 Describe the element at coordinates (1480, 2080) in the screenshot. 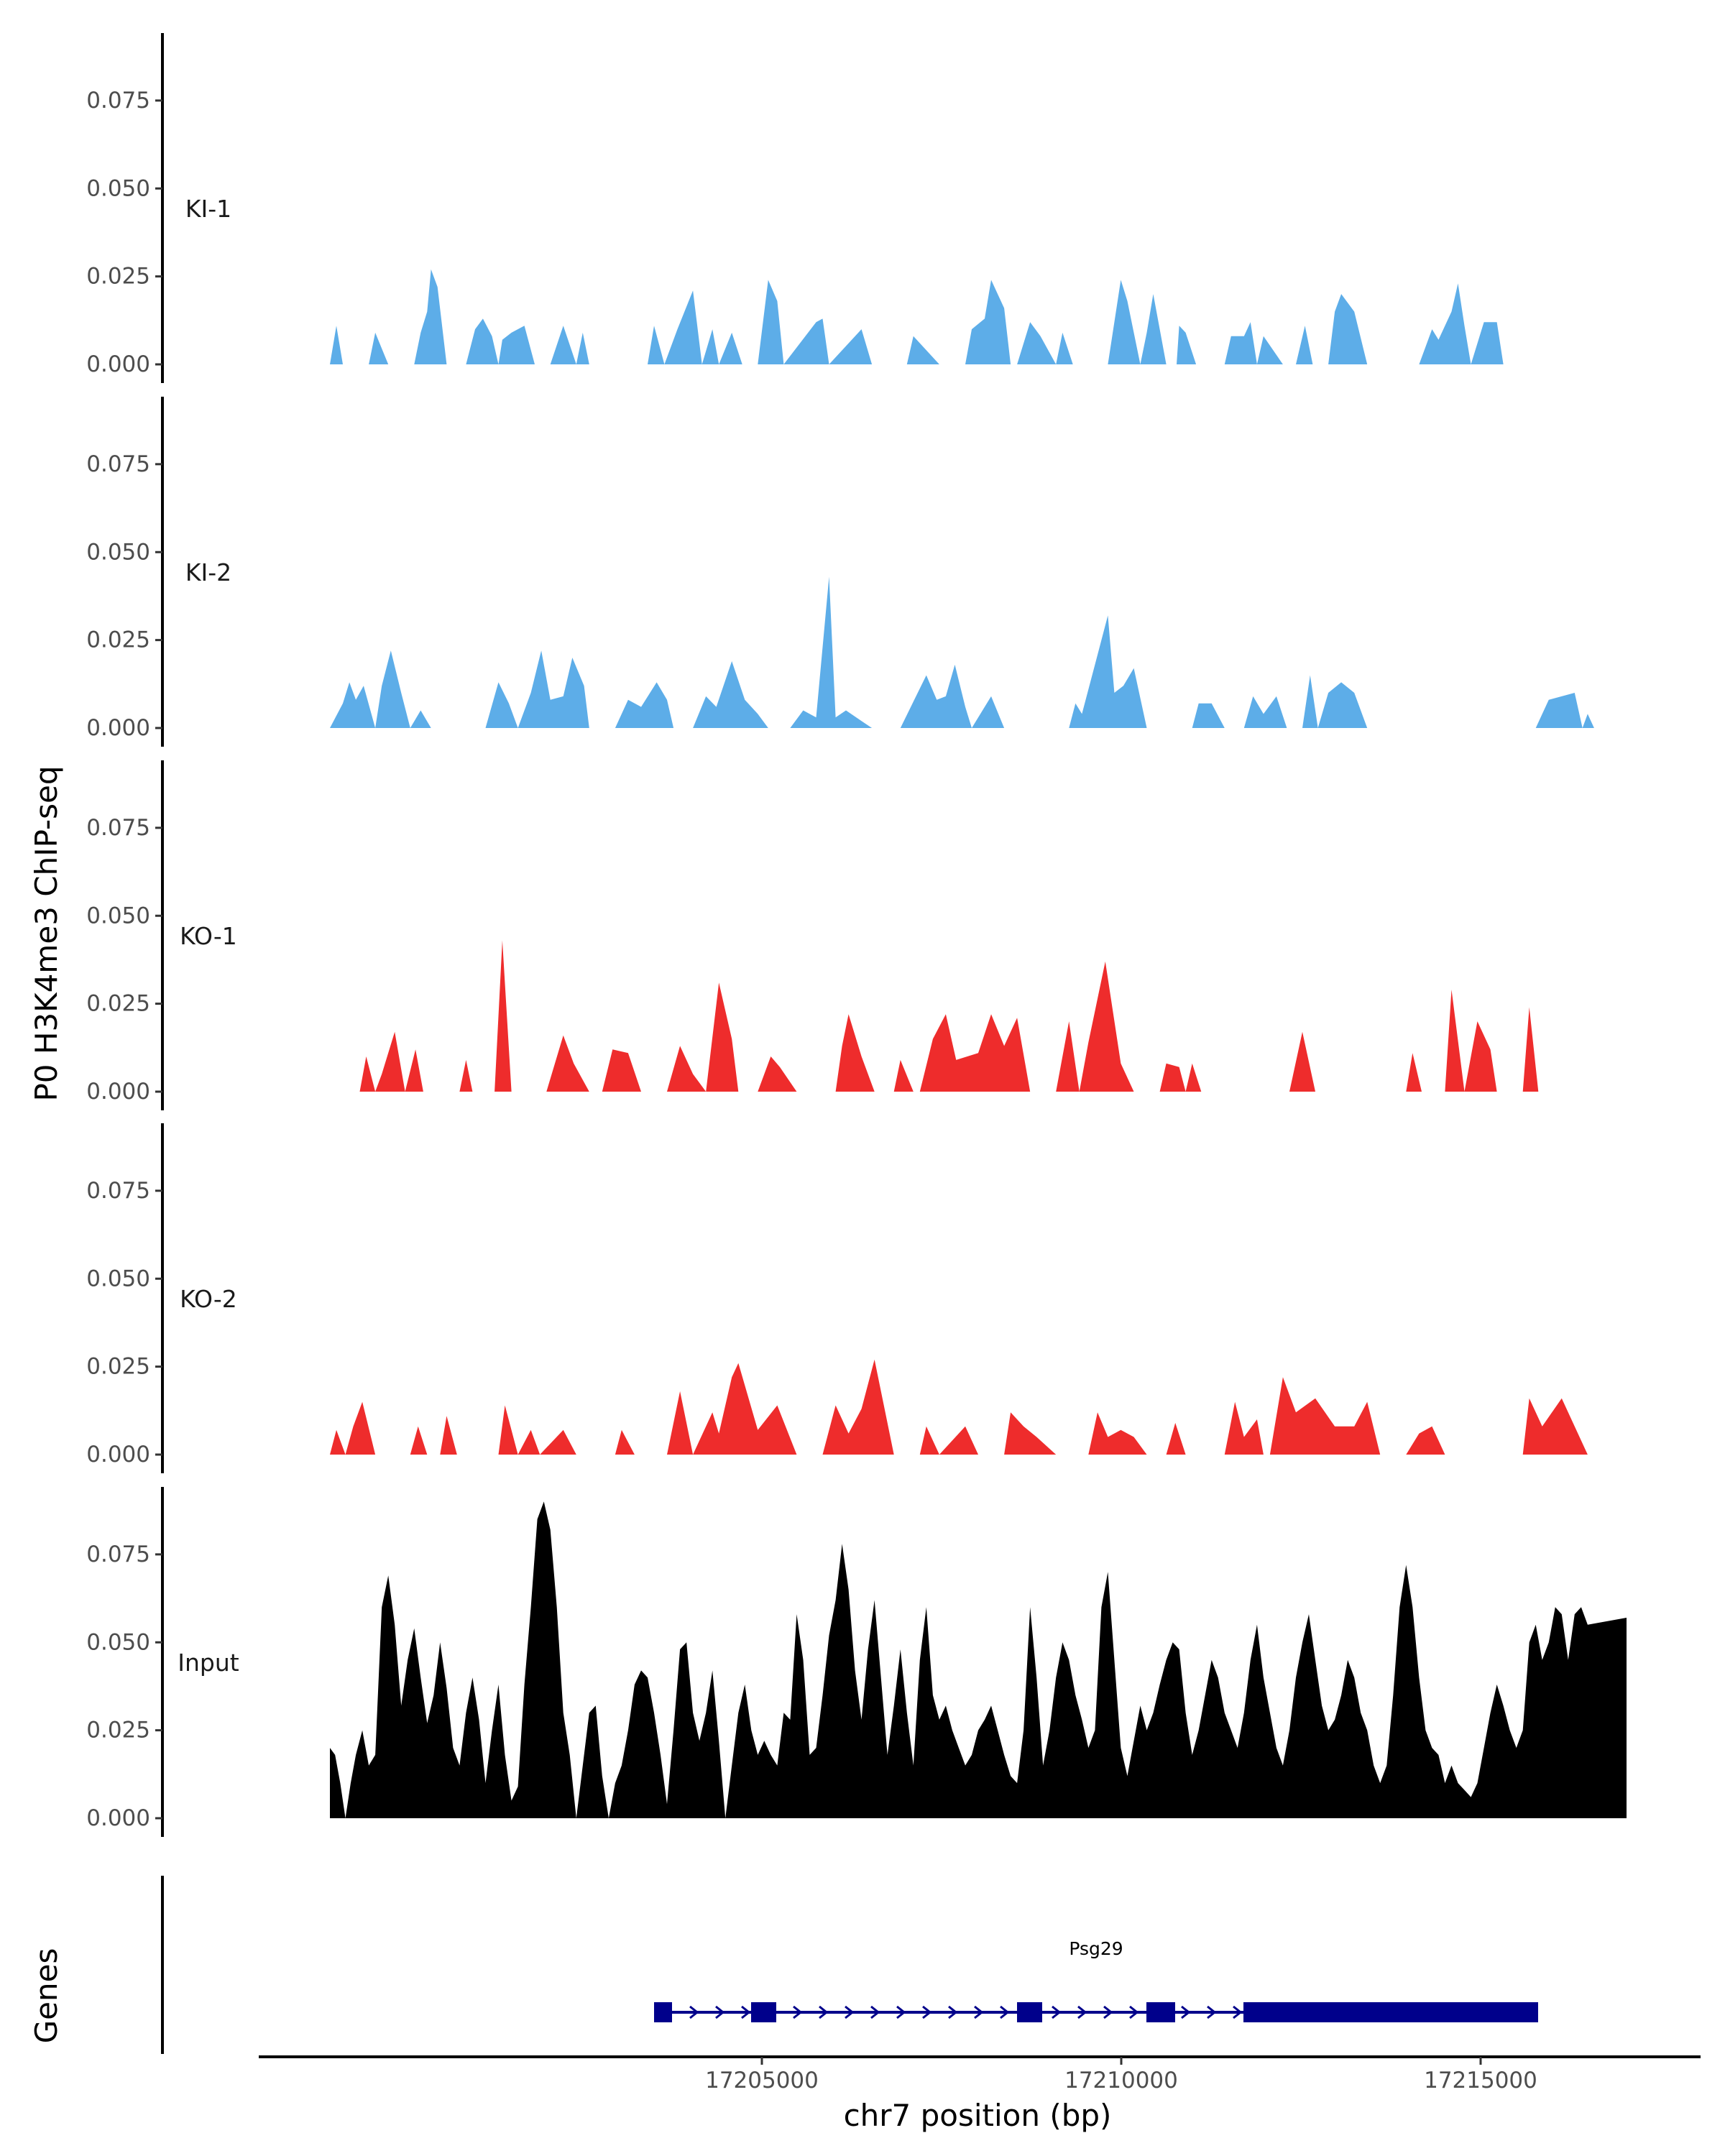

I see `x-tick-label: 17215000` at that location.